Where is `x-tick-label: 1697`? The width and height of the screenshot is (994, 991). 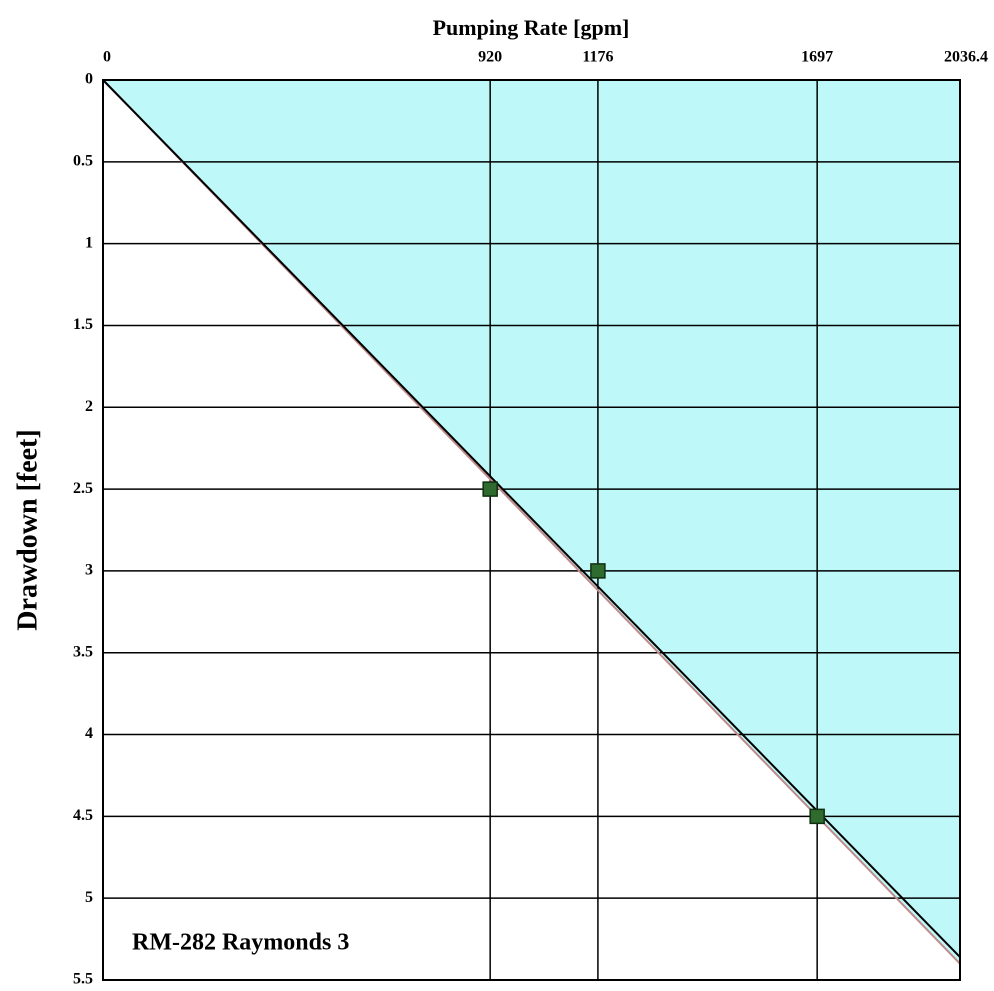 x-tick-label: 1697 is located at coordinates (817, 57).